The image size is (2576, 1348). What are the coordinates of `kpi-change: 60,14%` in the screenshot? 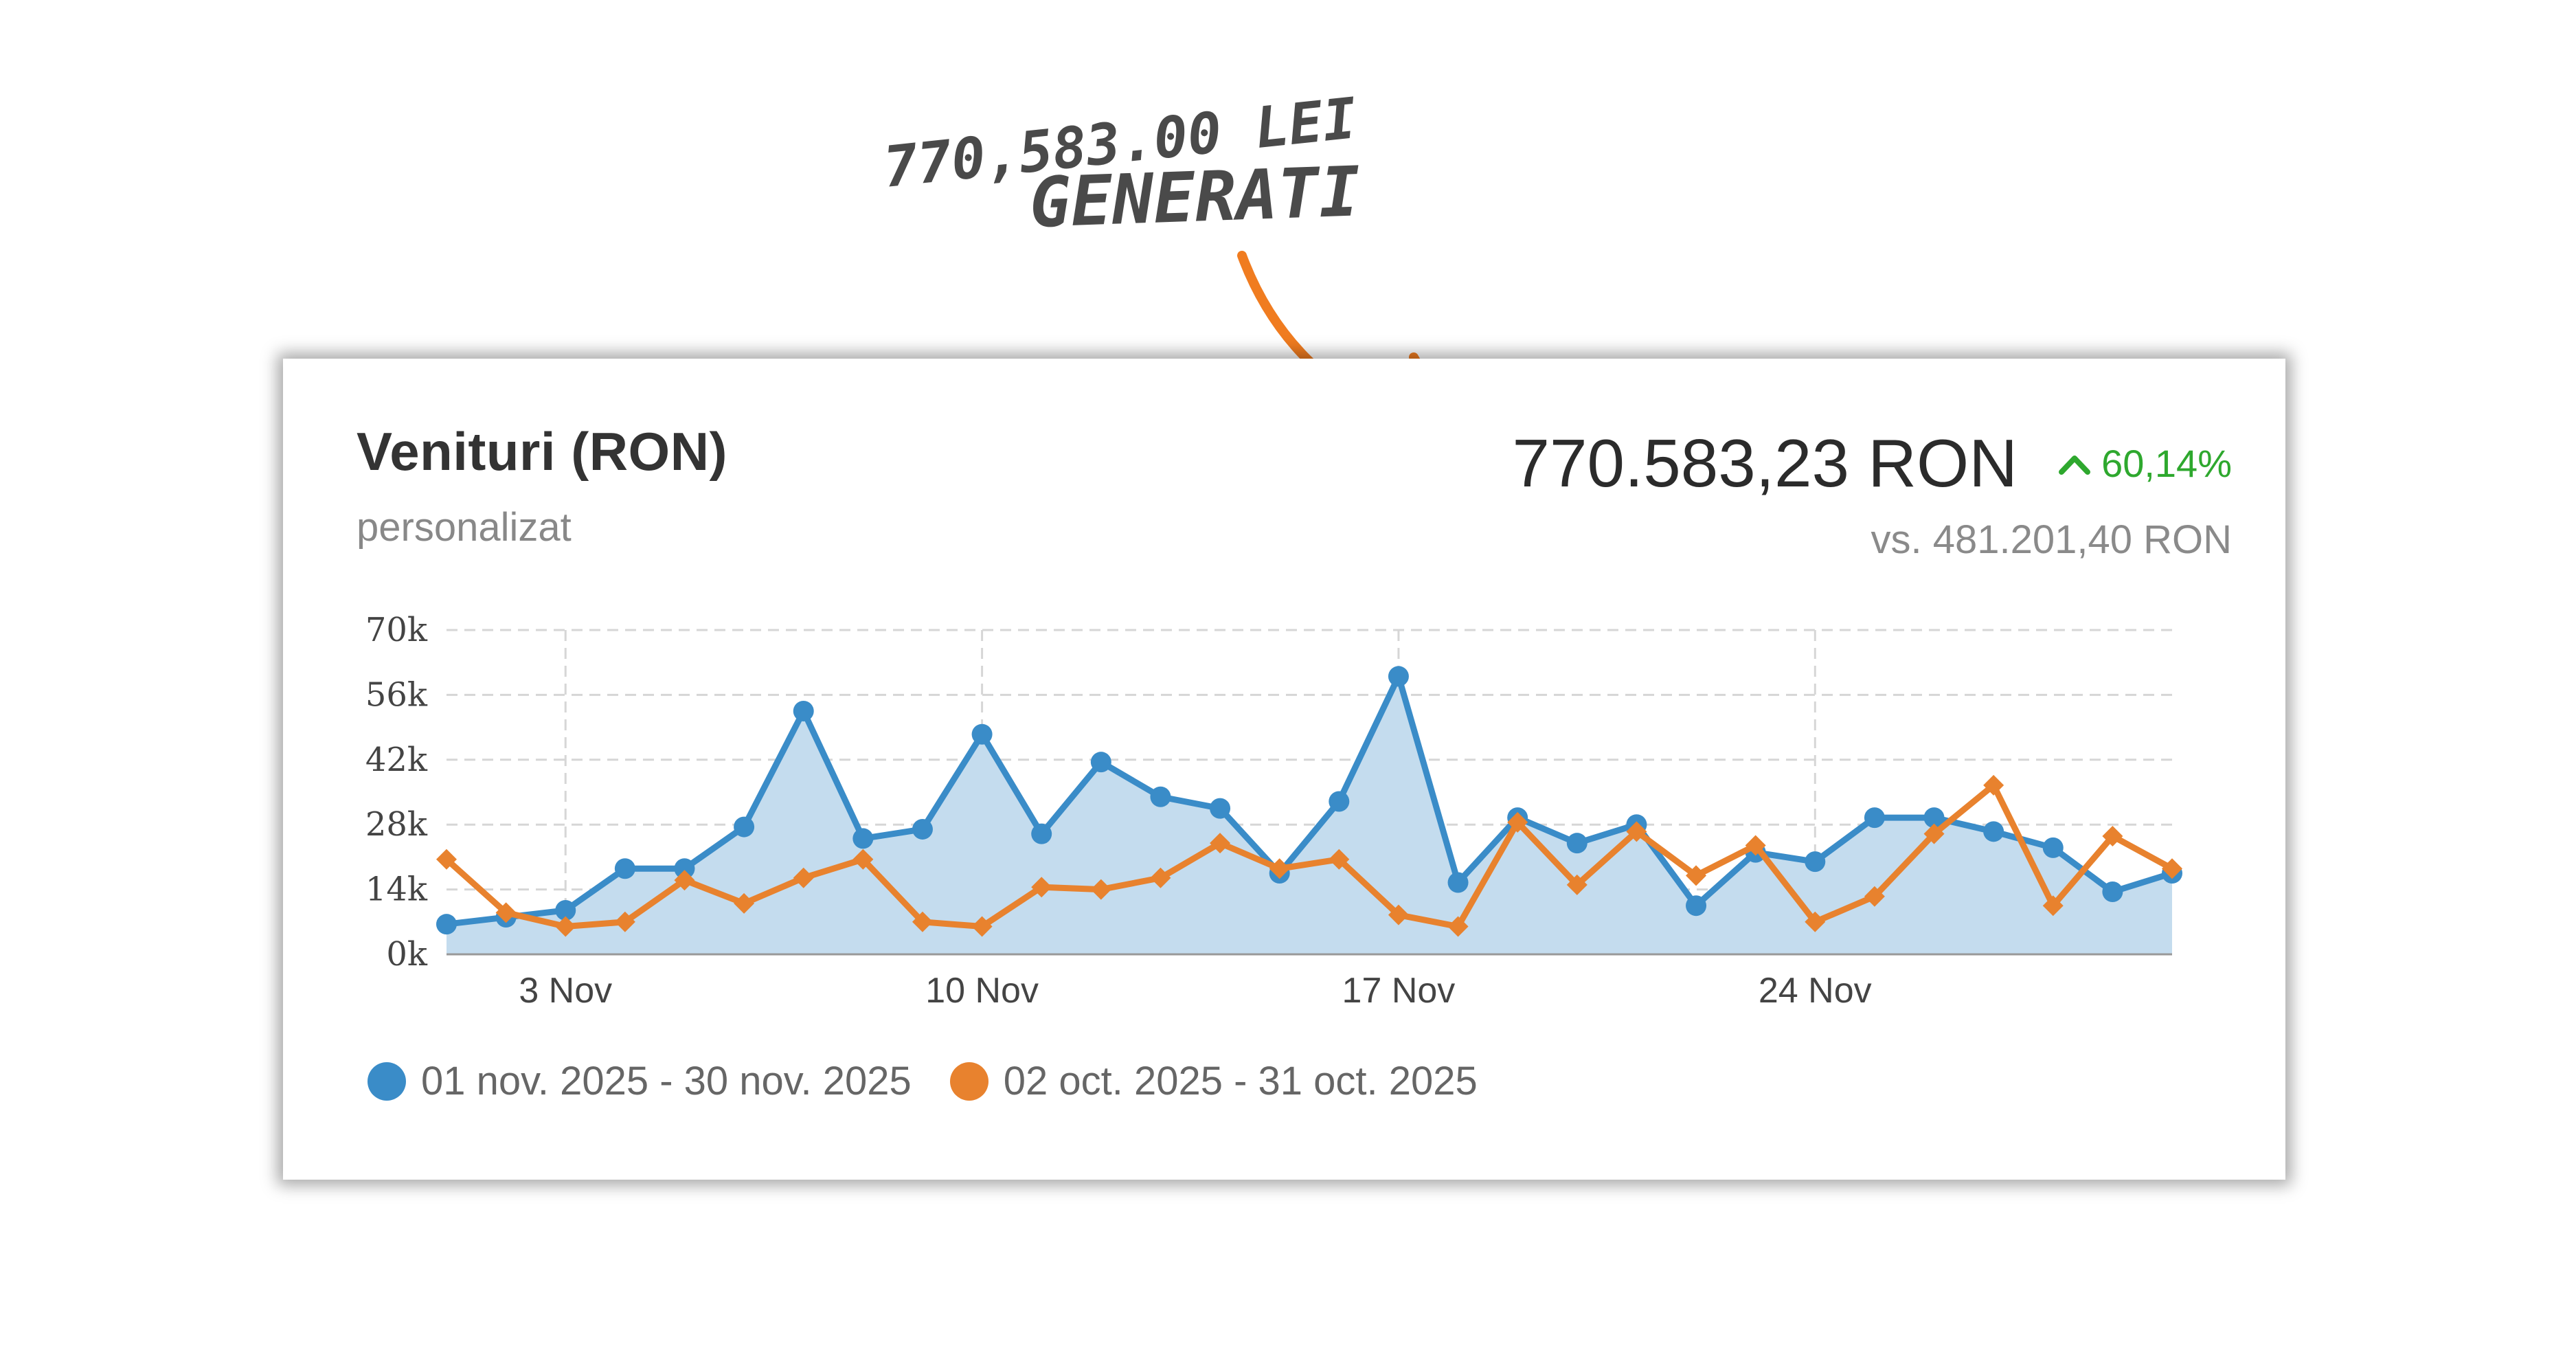 It's located at (2144, 463).